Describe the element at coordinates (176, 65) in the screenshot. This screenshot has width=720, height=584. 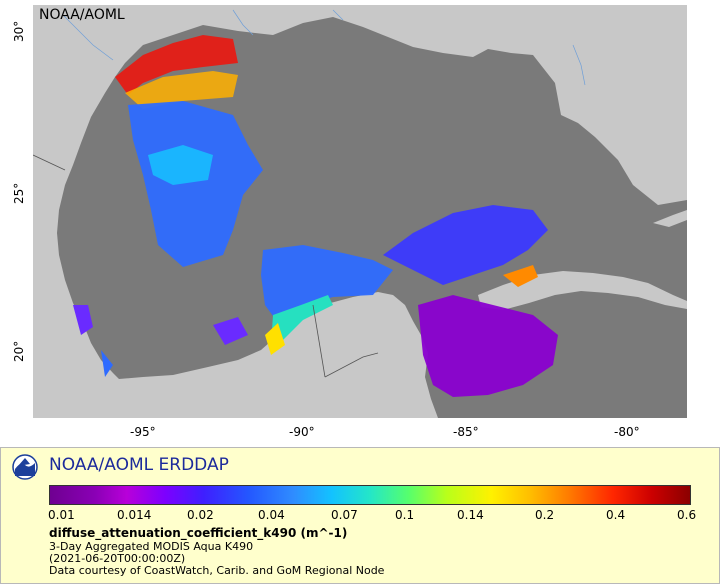
I see `coastal-high-values` at that location.